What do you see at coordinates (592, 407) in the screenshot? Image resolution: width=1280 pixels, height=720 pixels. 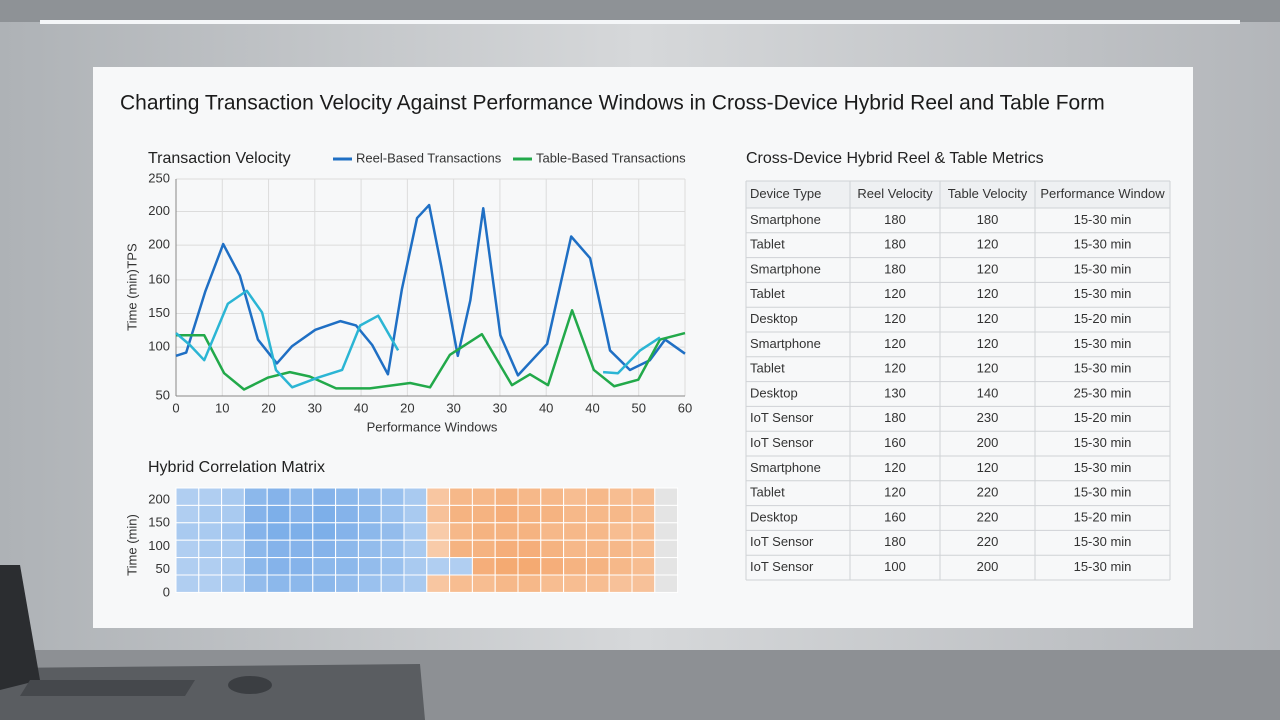 I see `x-tick-label: 40` at bounding box center [592, 407].